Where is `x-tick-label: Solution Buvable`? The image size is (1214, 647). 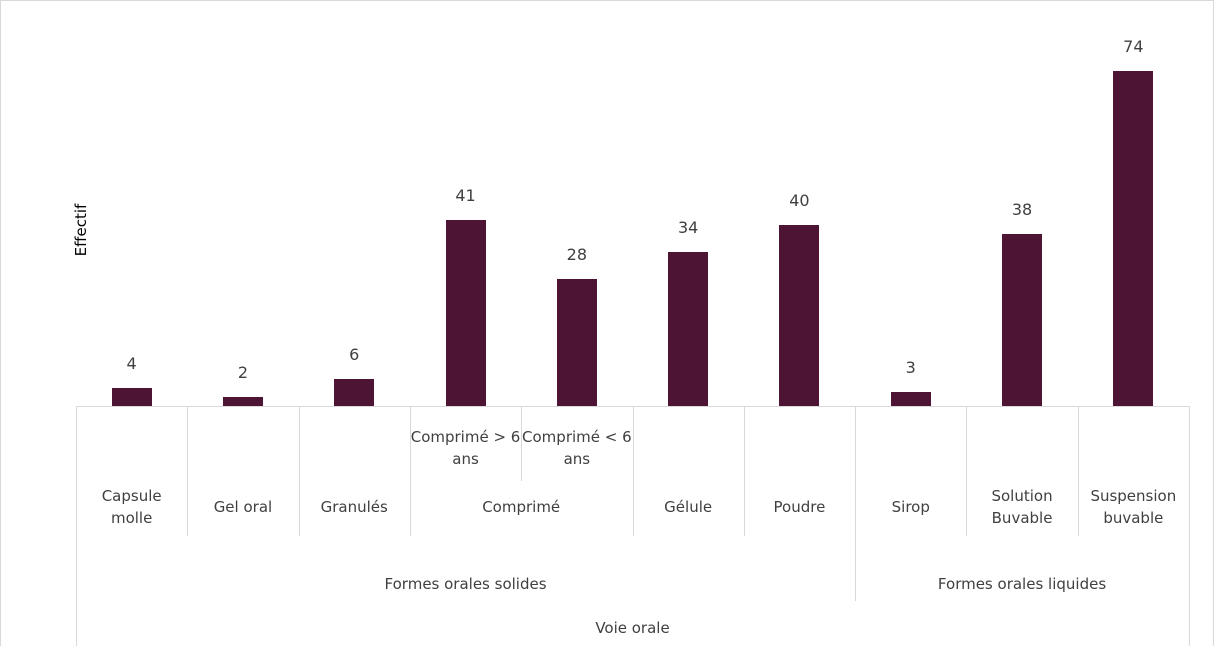
x-tick-label: Solution Buvable is located at coordinates (1022, 507).